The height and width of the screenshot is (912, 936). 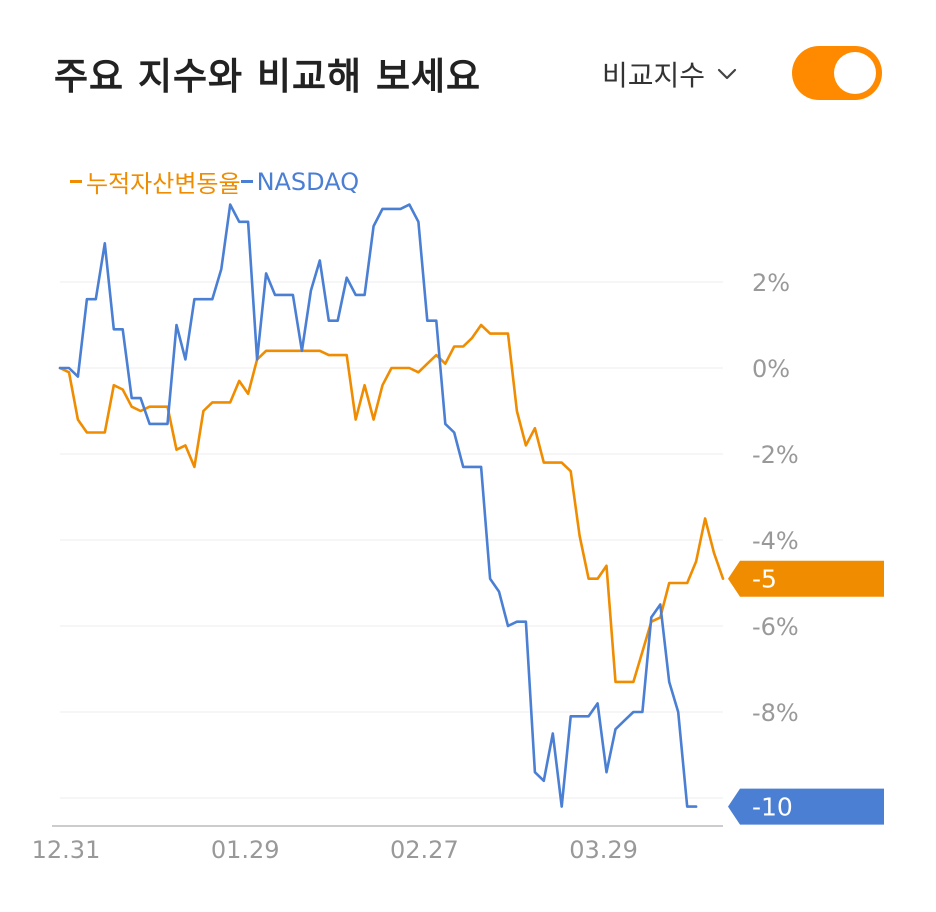 What do you see at coordinates (66, 850) in the screenshot?
I see `x-tick-label: 12.31` at bounding box center [66, 850].